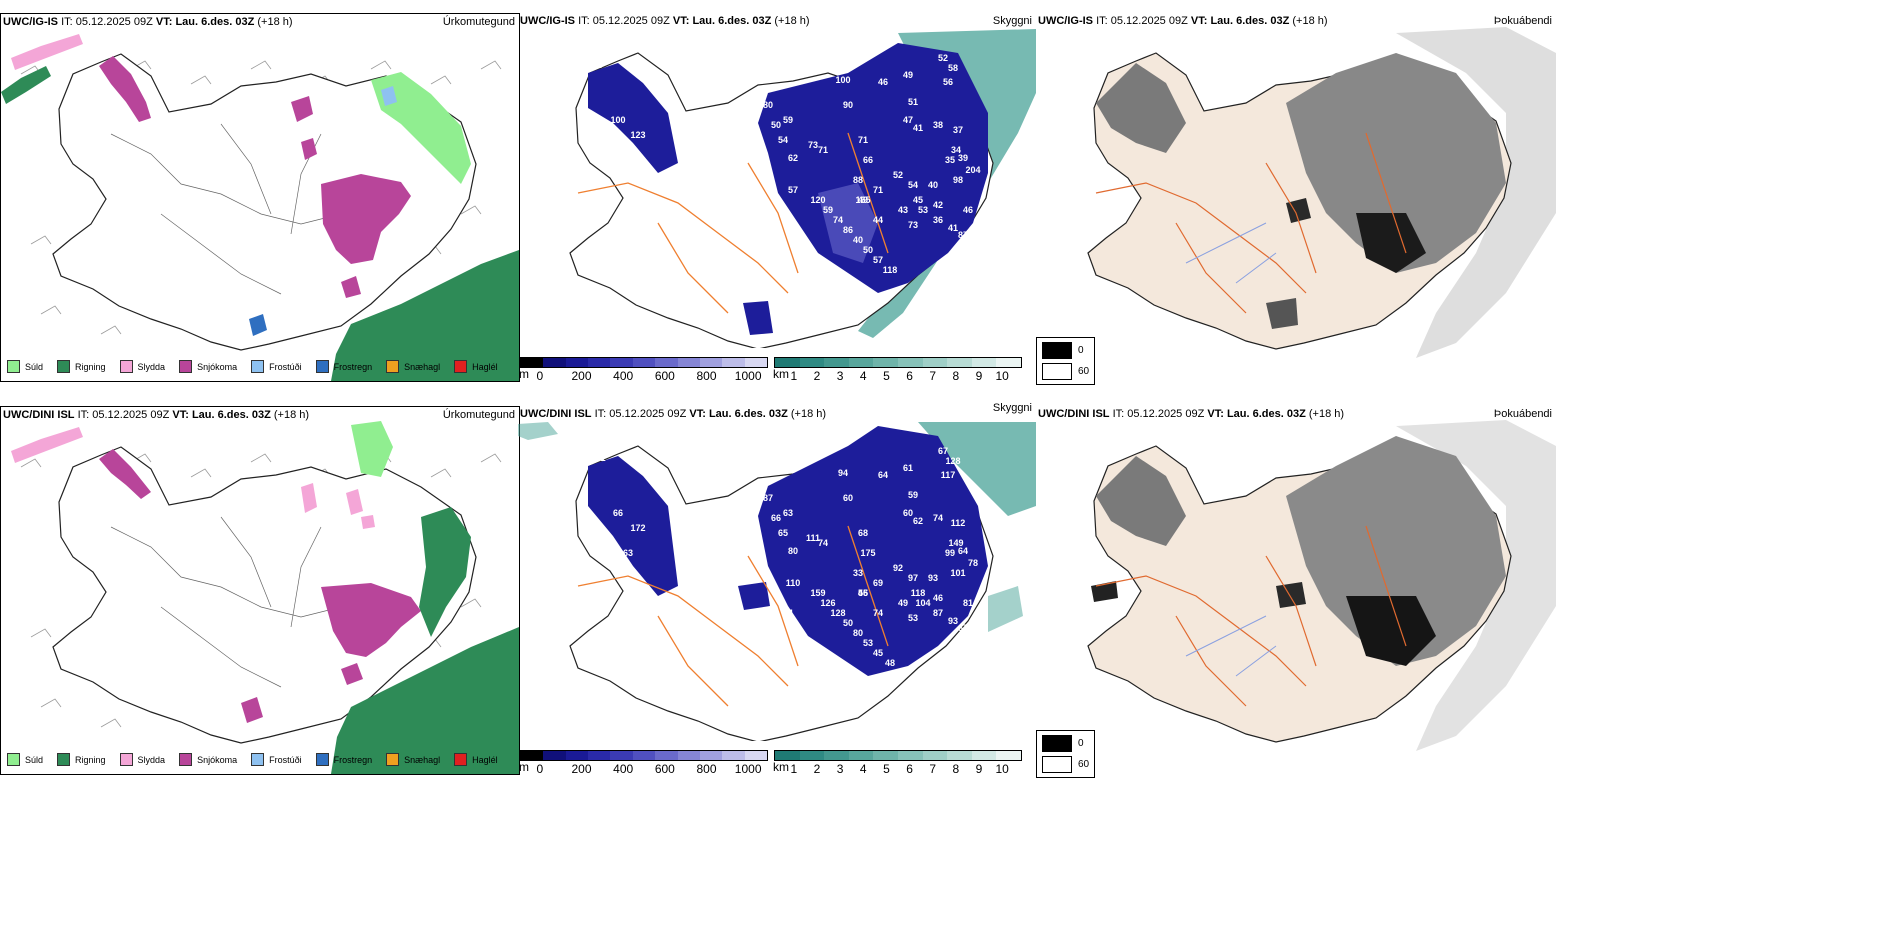 Image resolution: width=1900 pixels, height=950 pixels. Describe the element at coordinates (1522, 414) in the screenshot. I see `panel-type-title: Þokuábendi` at that location.